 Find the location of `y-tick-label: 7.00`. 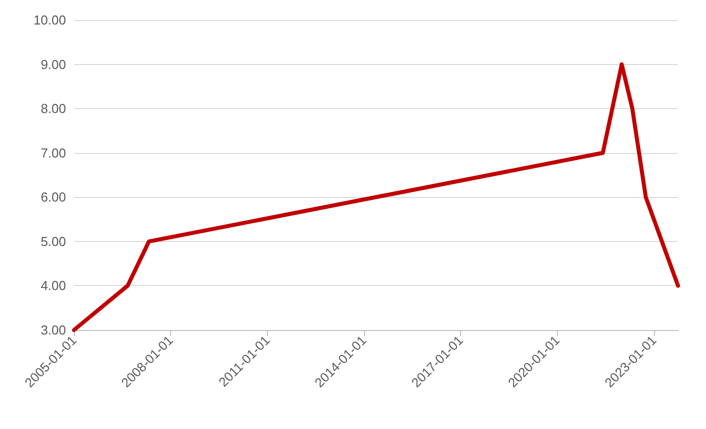

y-tick-label: 7.00 is located at coordinates (53, 152).